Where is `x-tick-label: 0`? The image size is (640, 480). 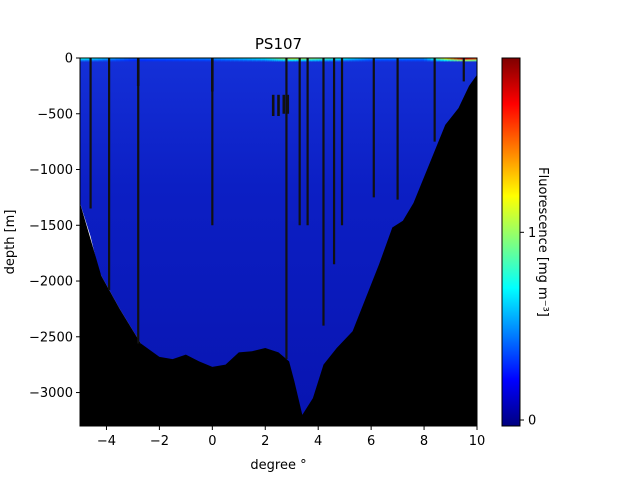 x-tick-label: 0 is located at coordinates (212, 441).